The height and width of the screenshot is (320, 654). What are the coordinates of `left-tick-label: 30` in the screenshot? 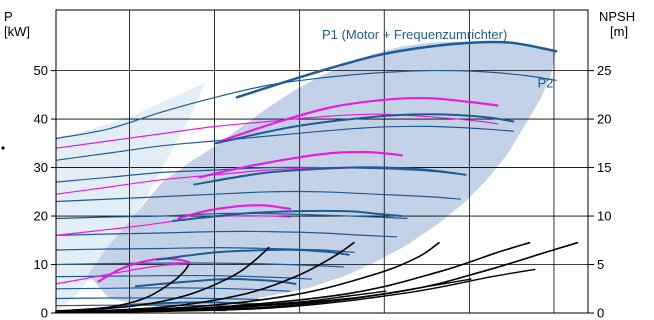 It's located at (41, 167).